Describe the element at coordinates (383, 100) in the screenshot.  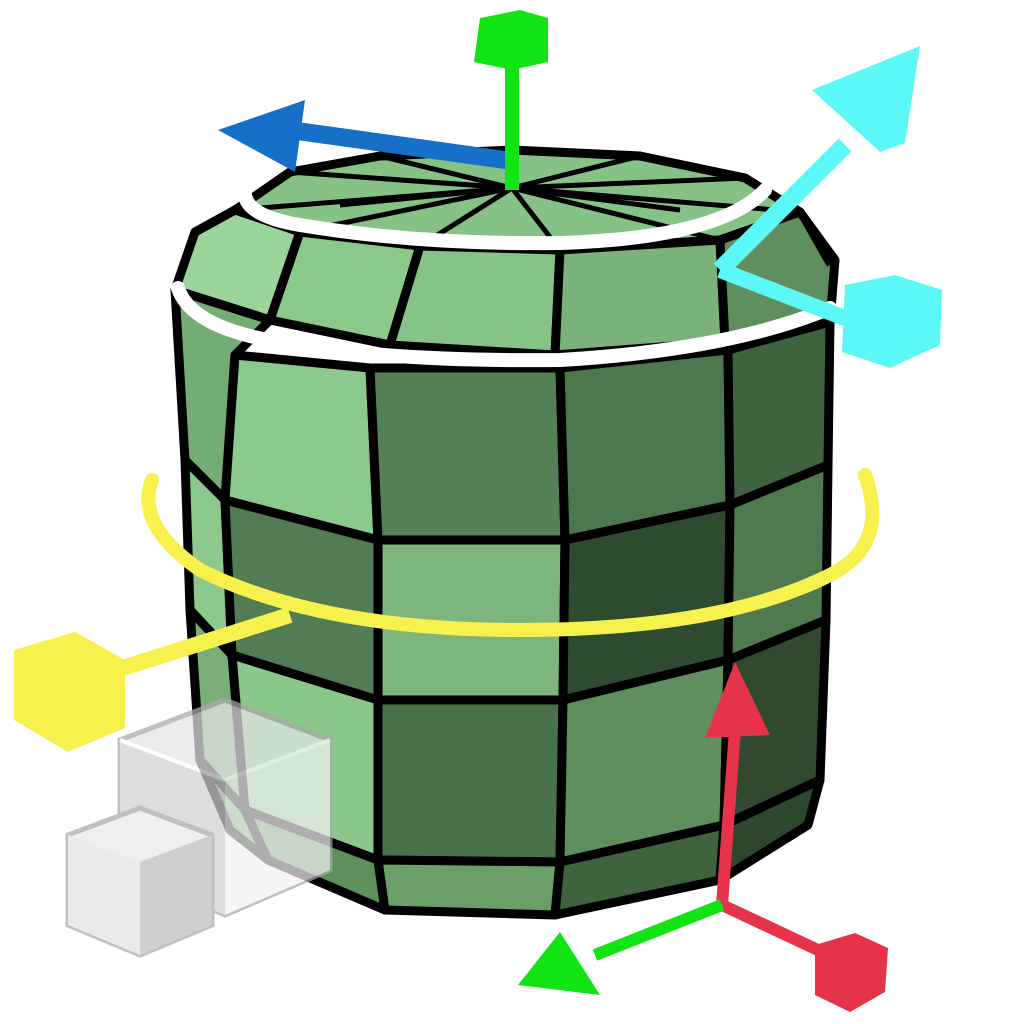
I see `transform-gizmo-top` at that location.